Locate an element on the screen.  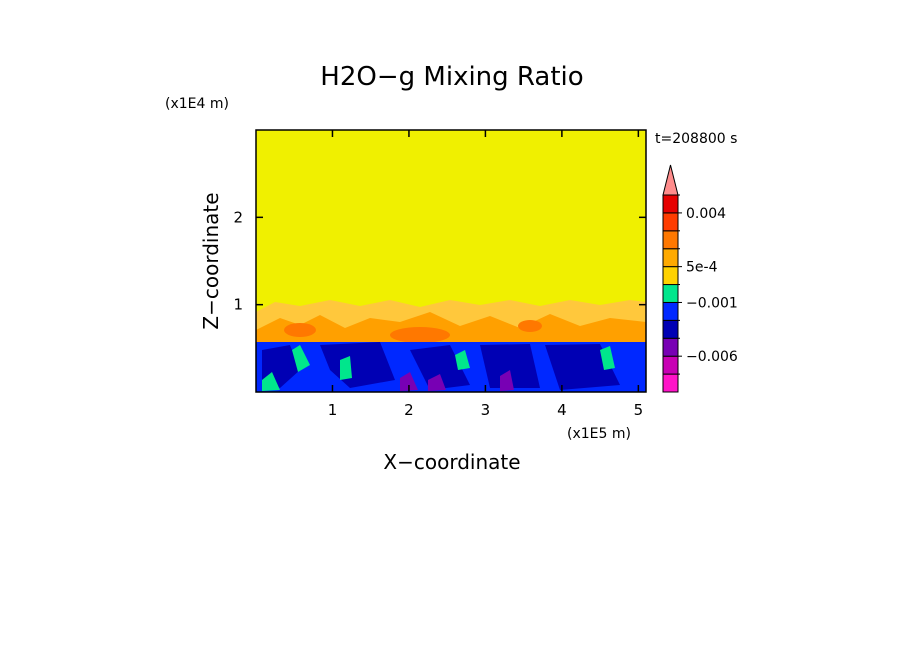
y-tick-label: 2 is located at coordinates (238, 217).